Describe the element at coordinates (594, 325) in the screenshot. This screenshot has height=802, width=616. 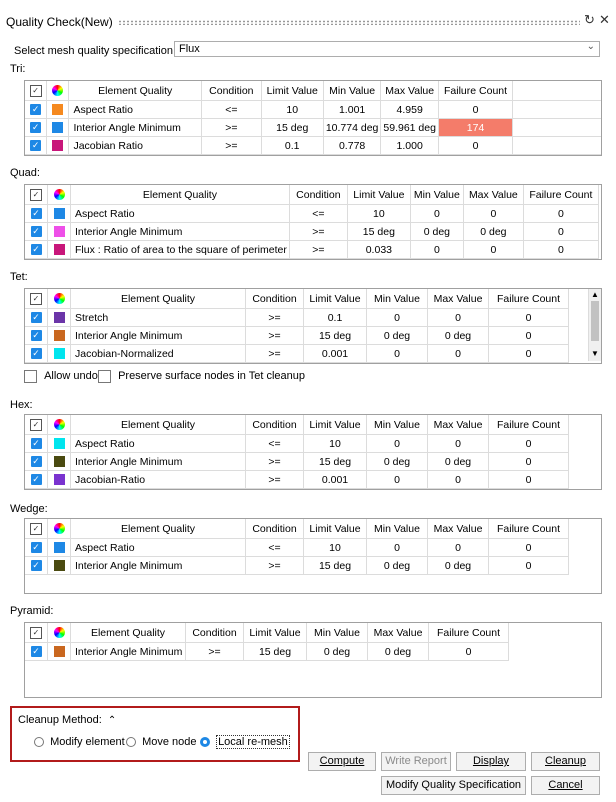
I see `tet-scrollbar: ▲ ▼` at that location.